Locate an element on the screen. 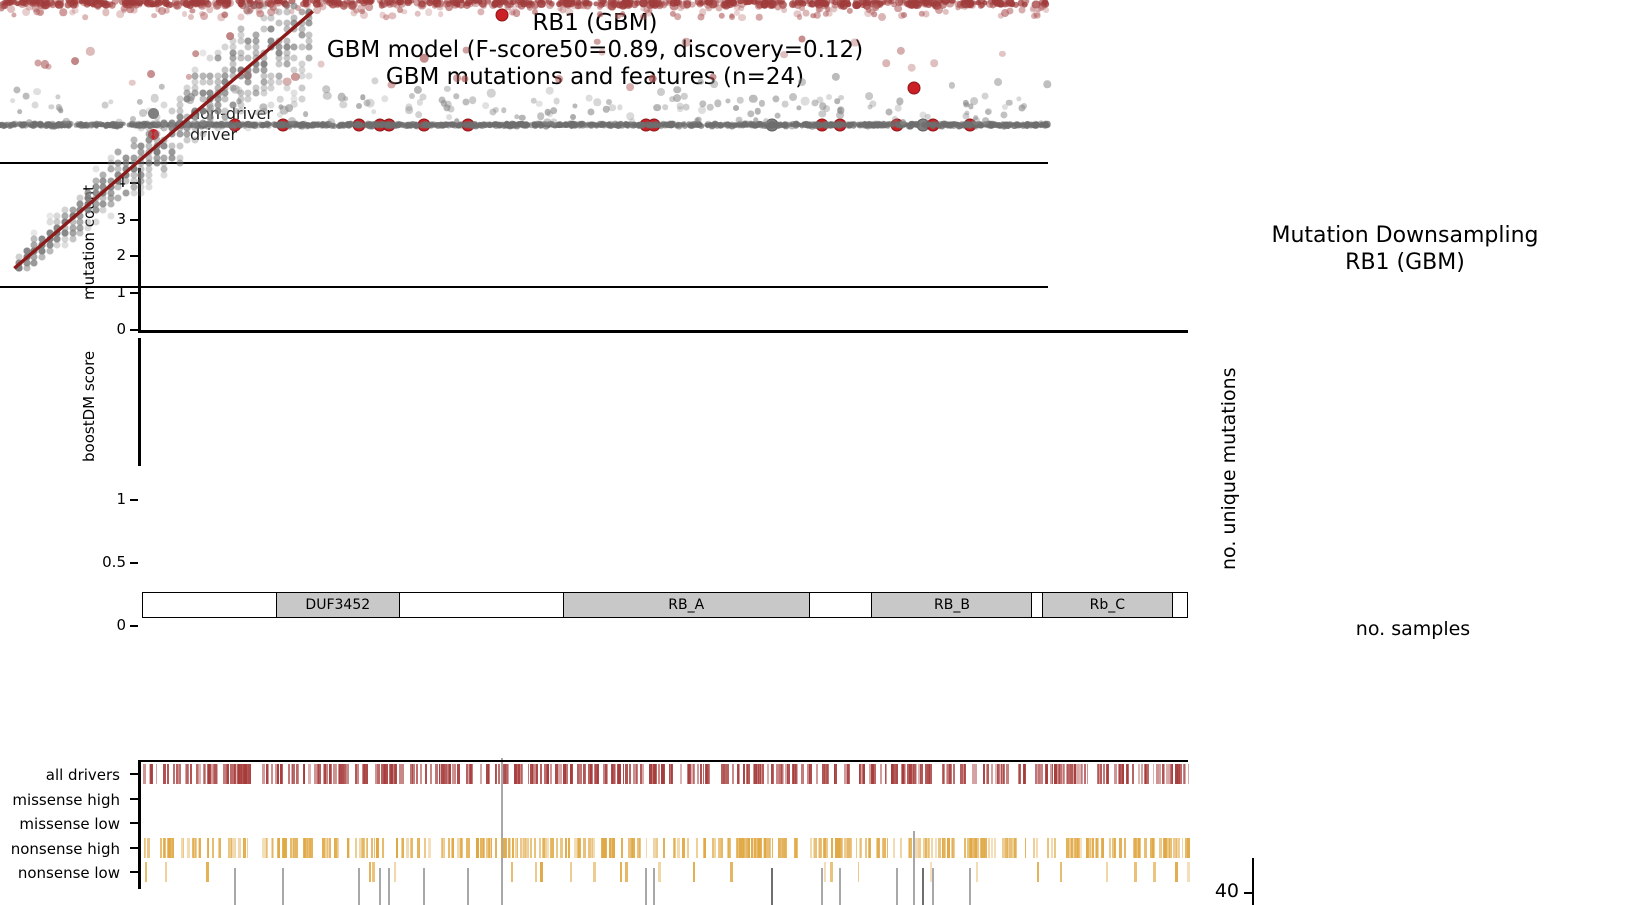  legend-label-driver: driver is located at coordinates (214, 134).